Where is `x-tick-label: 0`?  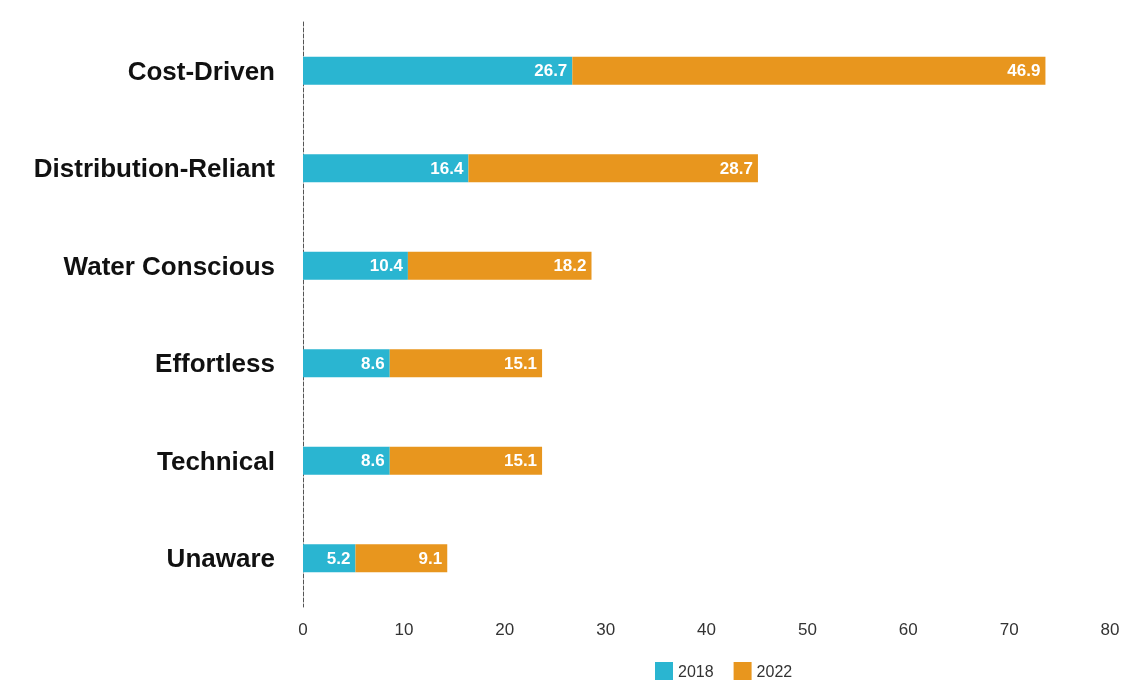 x-tick-label: 0 is located at coordinates (303, 629).